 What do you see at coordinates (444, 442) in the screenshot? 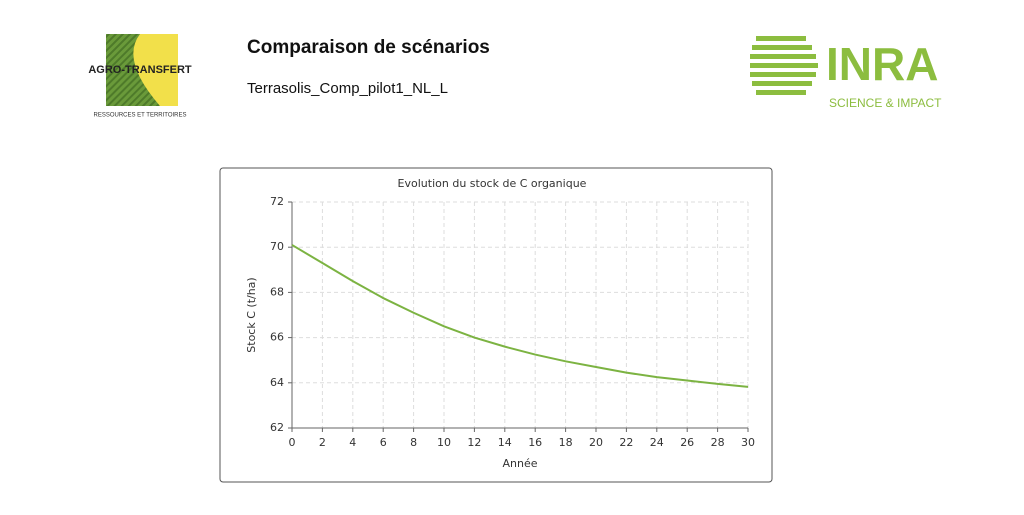
I see `x-tick-label: 10` at bounding box center [444, 442].